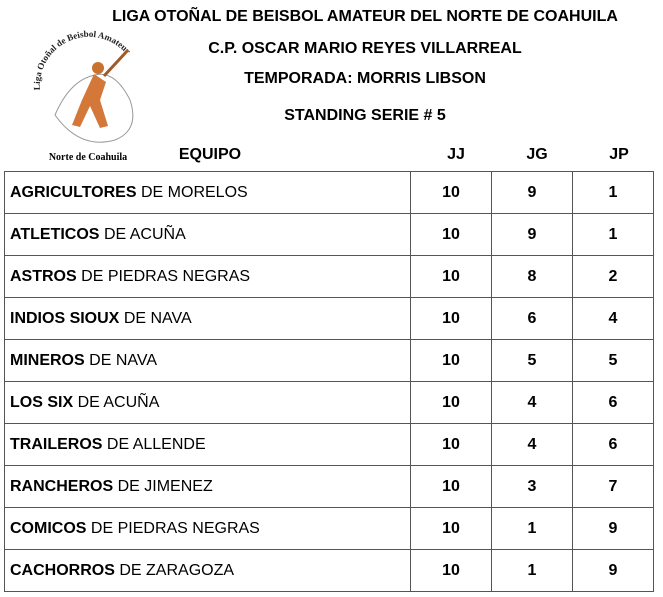 The width and height of the screenshot is (663, 597). What do you see at coordinates (47, 360) in the screenshot?
I see `team-name: MINEROS` at bounding box center [47, 360].